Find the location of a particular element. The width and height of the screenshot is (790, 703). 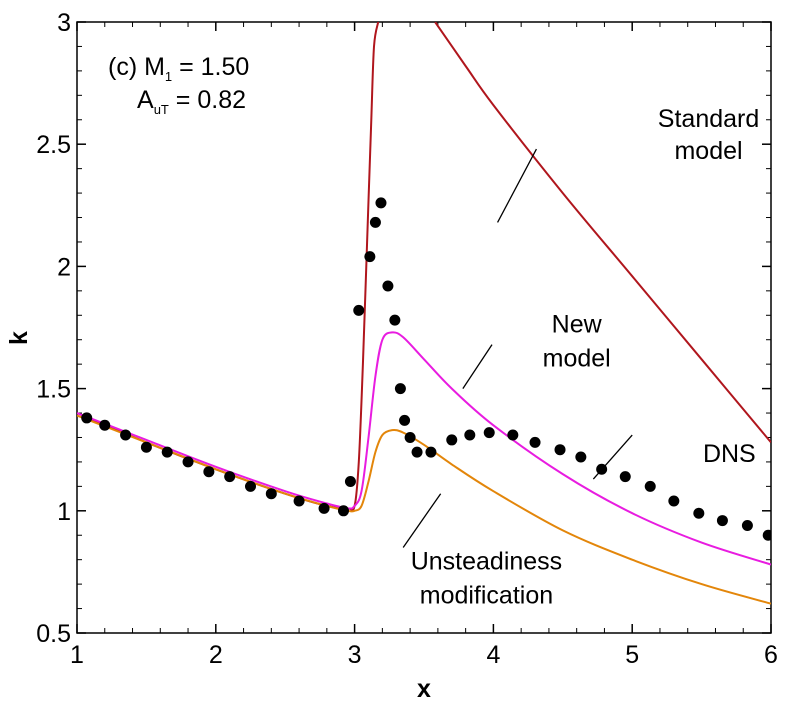

y-tick-label: 2.5 is located at coordinates (53, 145).